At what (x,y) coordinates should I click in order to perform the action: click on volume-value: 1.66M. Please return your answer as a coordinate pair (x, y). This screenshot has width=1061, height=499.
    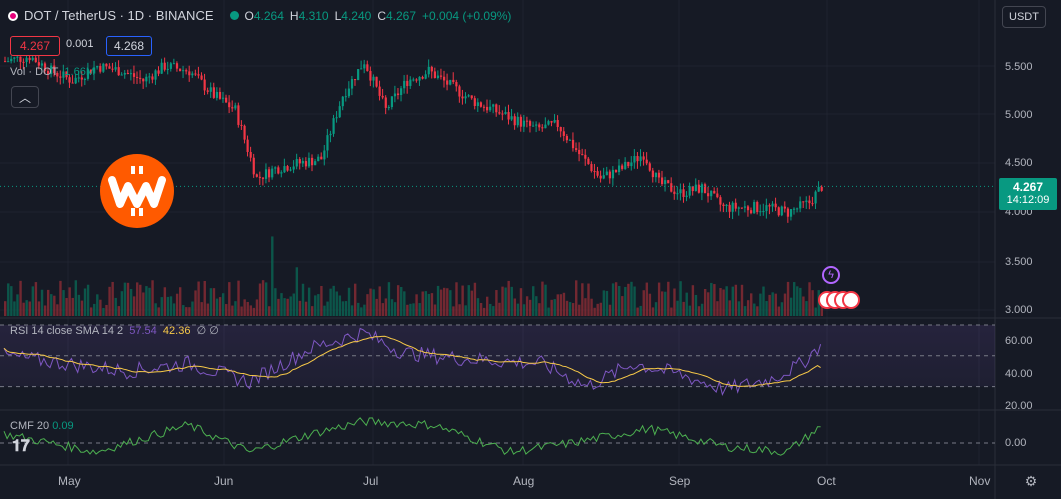
    Looking at the image, I should click on (79, 72).